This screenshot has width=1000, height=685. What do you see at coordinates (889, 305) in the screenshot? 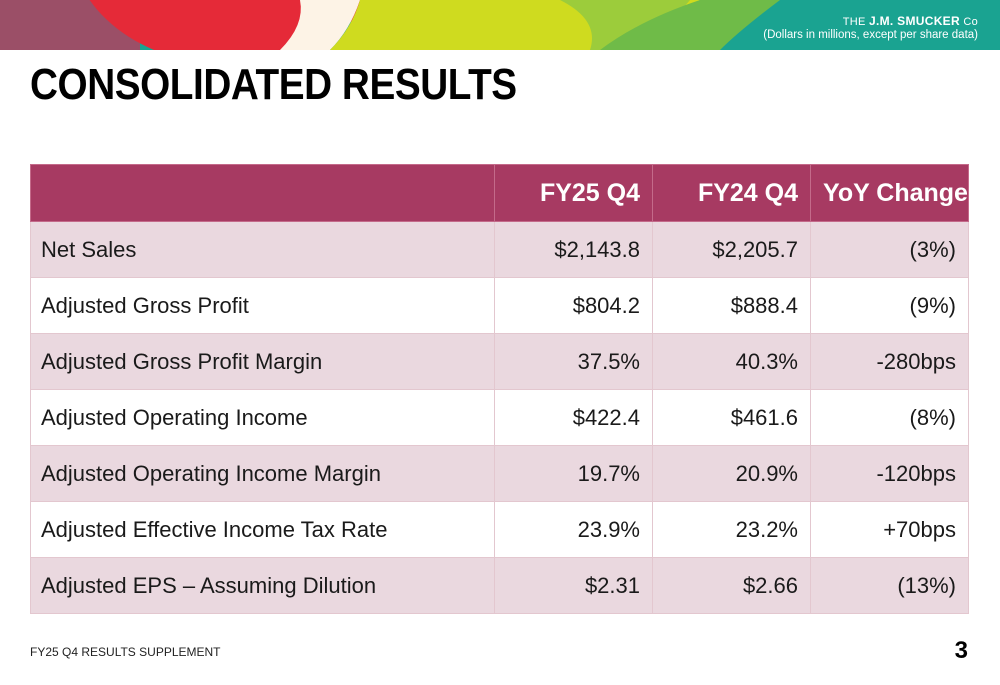
I see `cell-yoy-change: (9%)` at bounding box center [889, 305].